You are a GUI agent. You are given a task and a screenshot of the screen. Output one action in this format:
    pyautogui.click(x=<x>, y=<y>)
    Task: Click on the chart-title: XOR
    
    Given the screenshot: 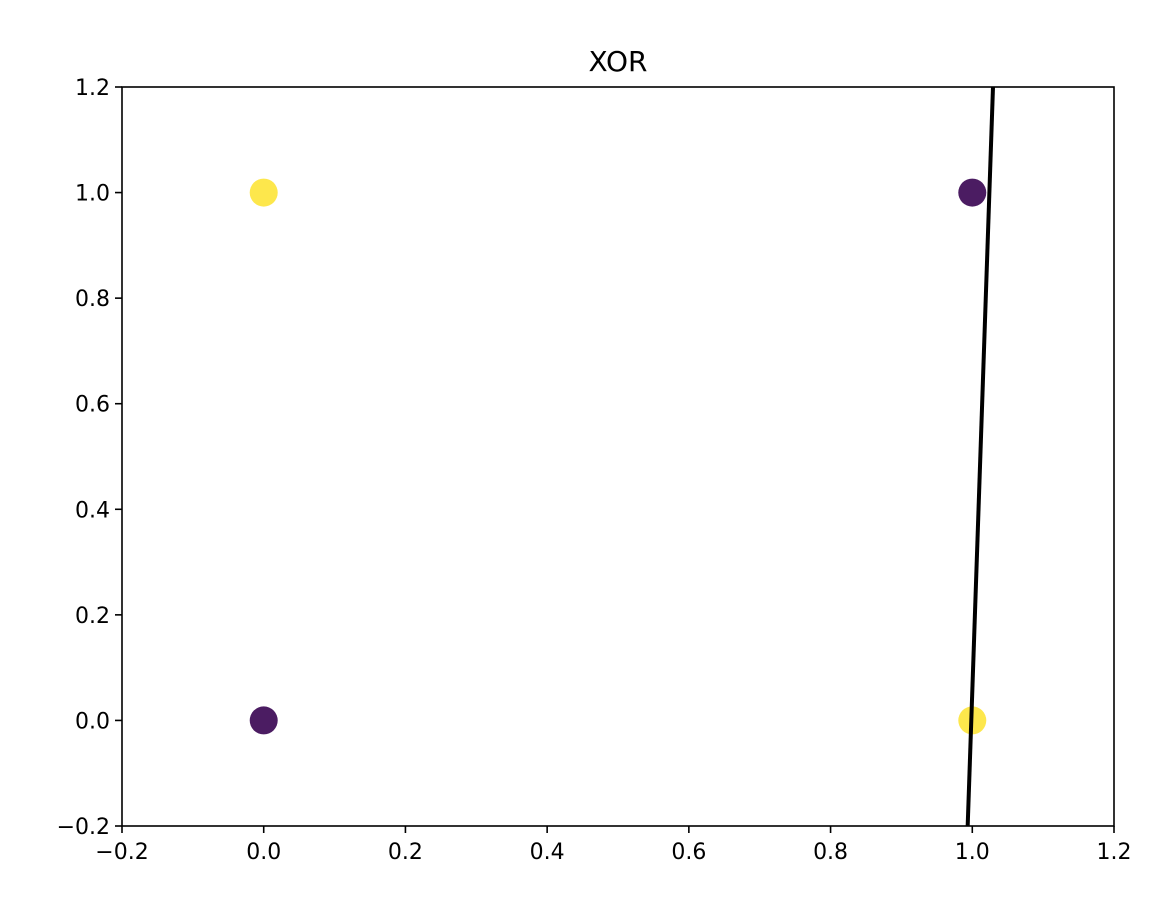 What is the action you would take?
    pyautogui.click(x=618, y=61)
    